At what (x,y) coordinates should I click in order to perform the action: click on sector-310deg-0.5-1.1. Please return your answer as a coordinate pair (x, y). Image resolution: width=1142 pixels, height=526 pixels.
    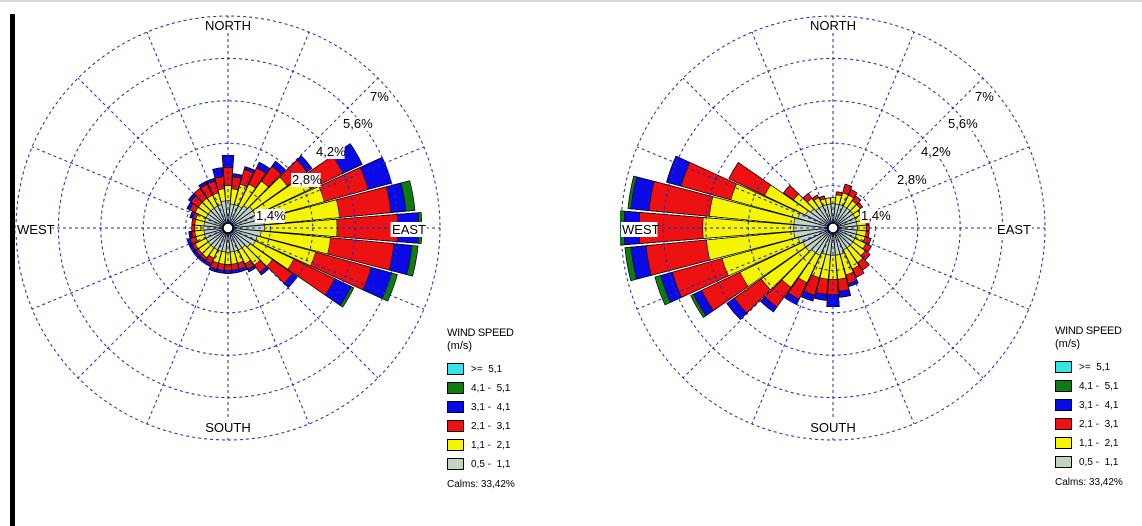
    Looking at the image, I should click on (822, 218).